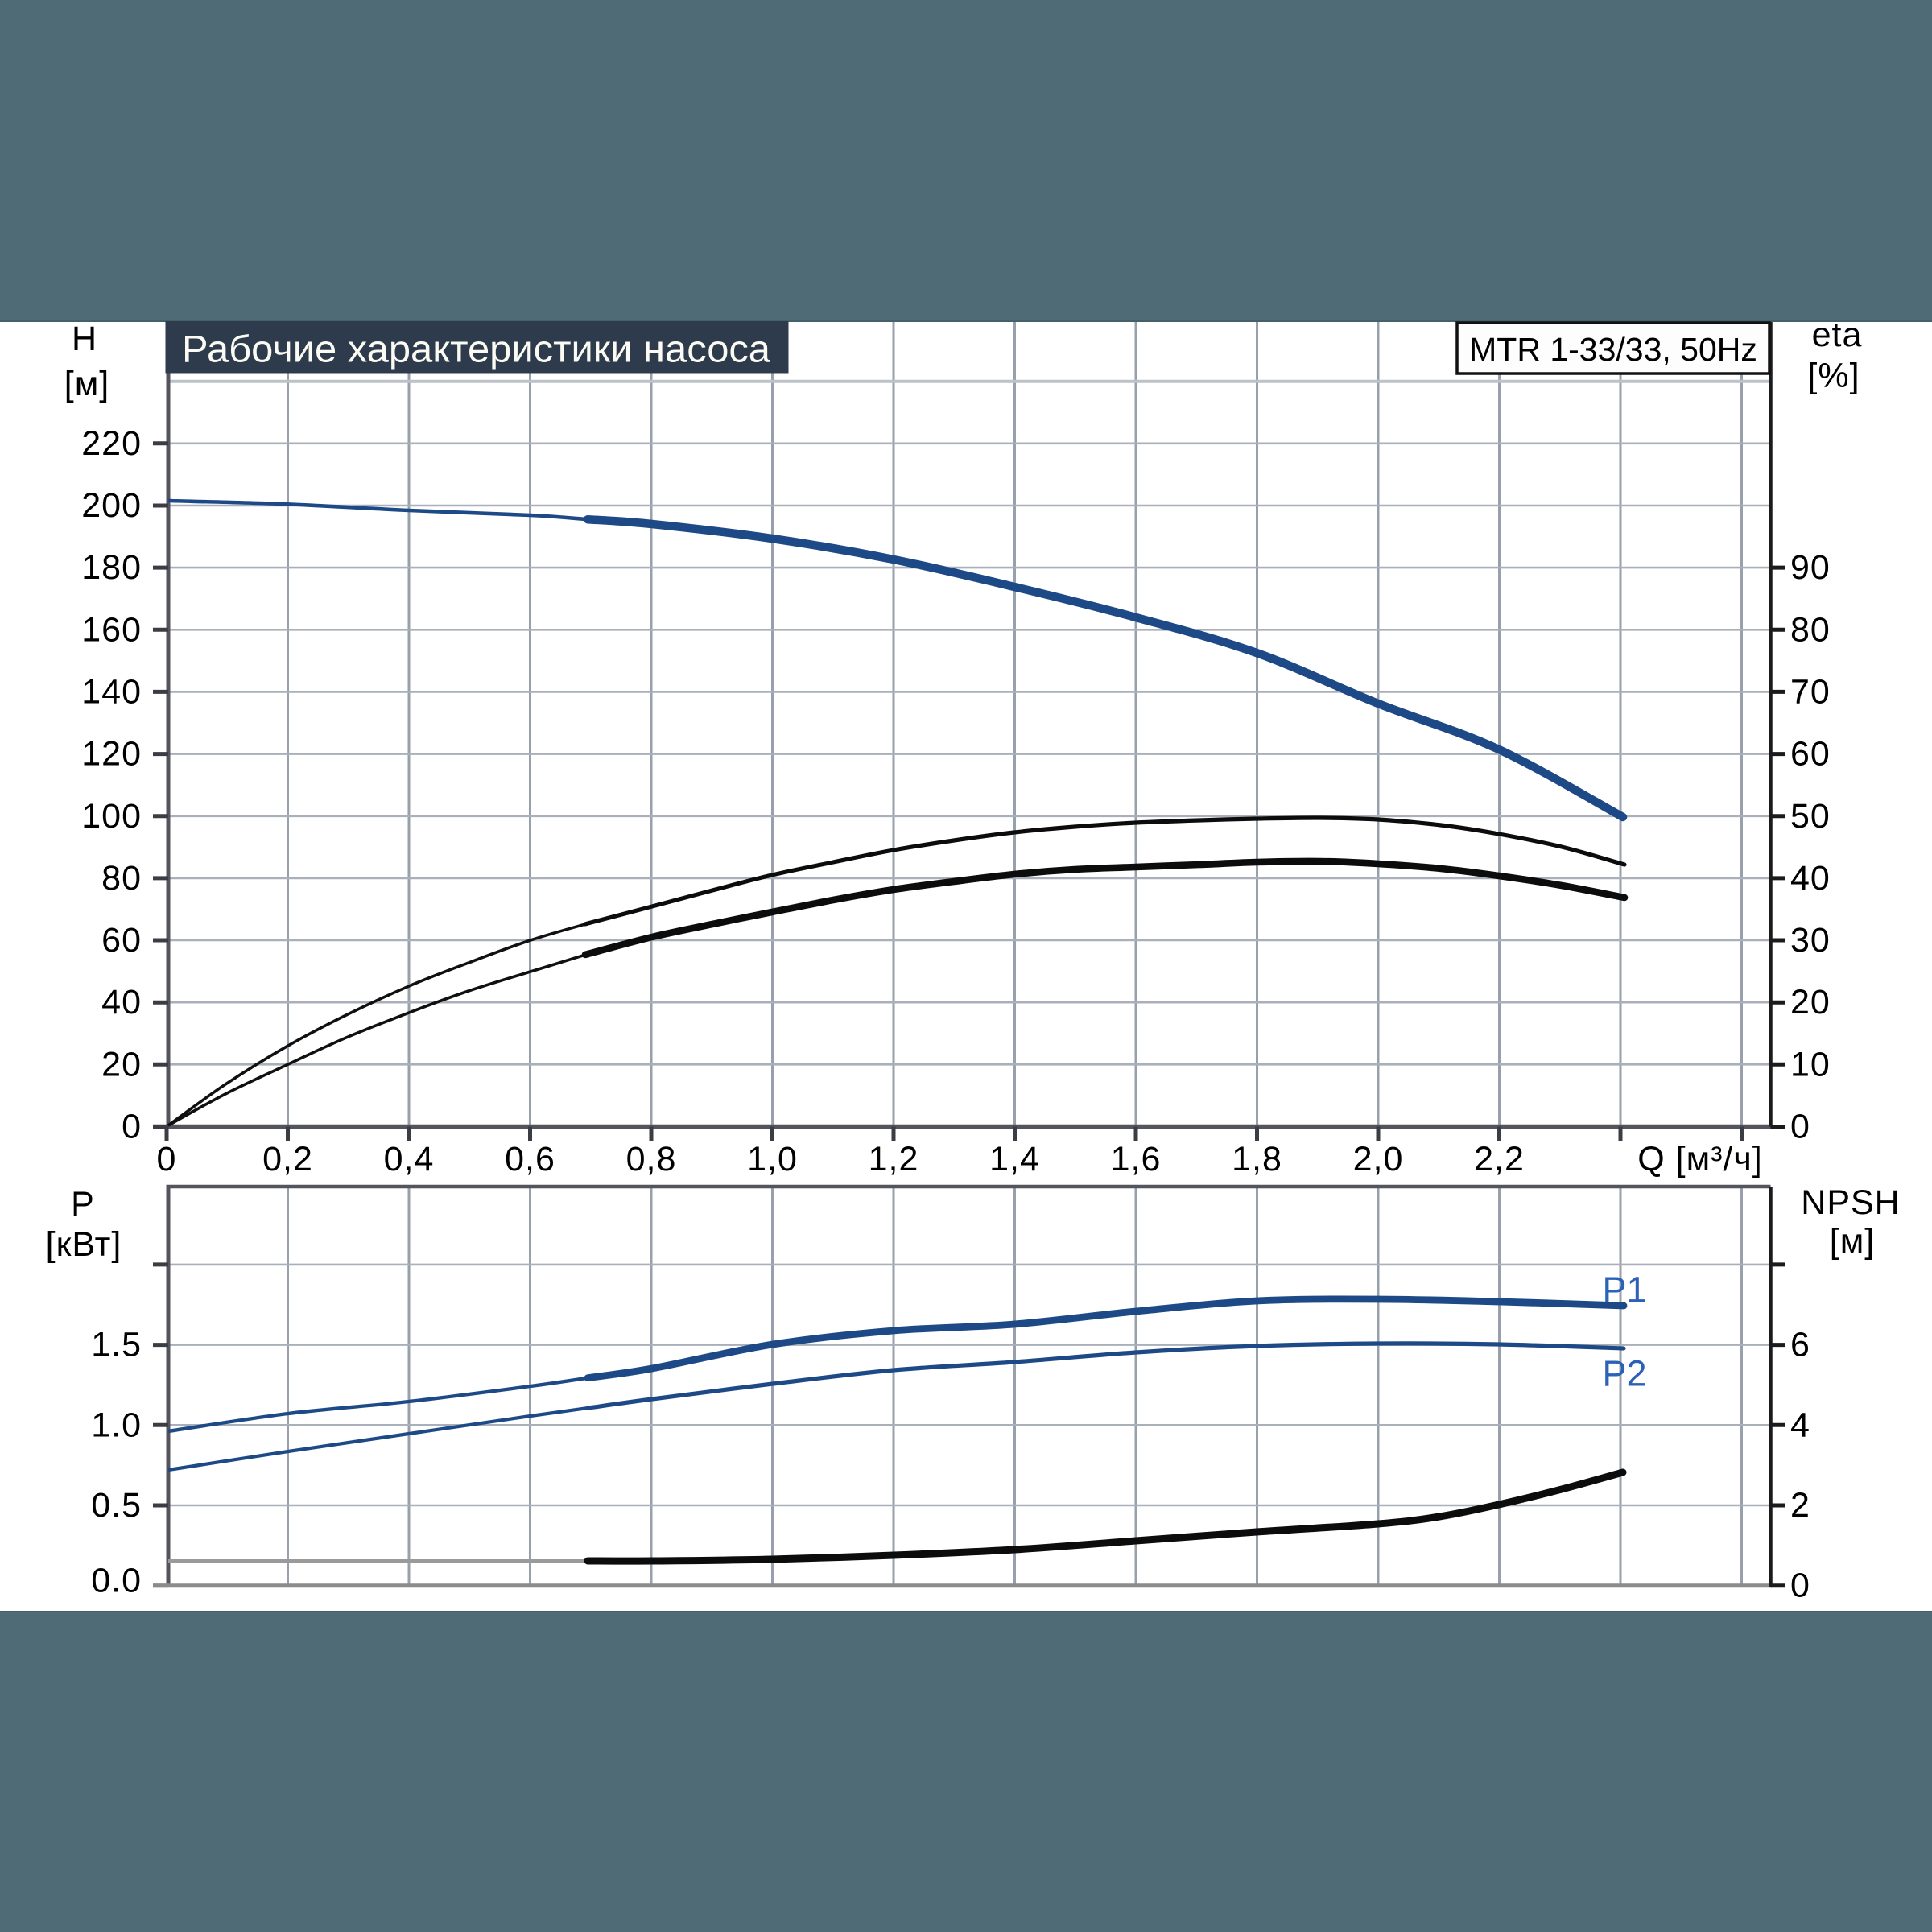 This screenshot has height=1932, width=1932. Describe the element at coordinates (530, 1159) in the screenshot. I see `svg-text: 0,6` at that location.